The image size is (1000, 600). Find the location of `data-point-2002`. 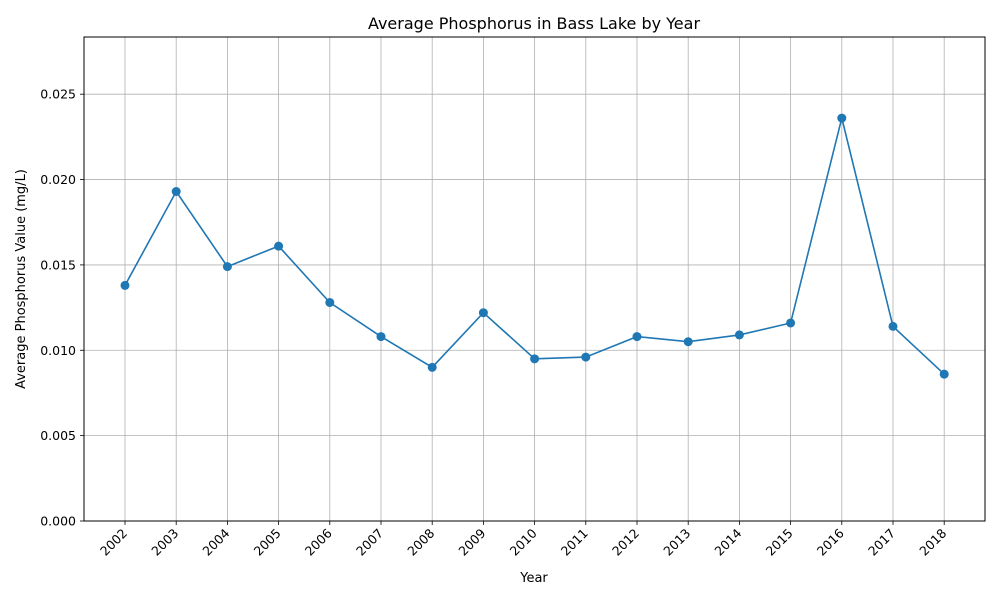

data-point-2002 is located at coordinates (125, 285).